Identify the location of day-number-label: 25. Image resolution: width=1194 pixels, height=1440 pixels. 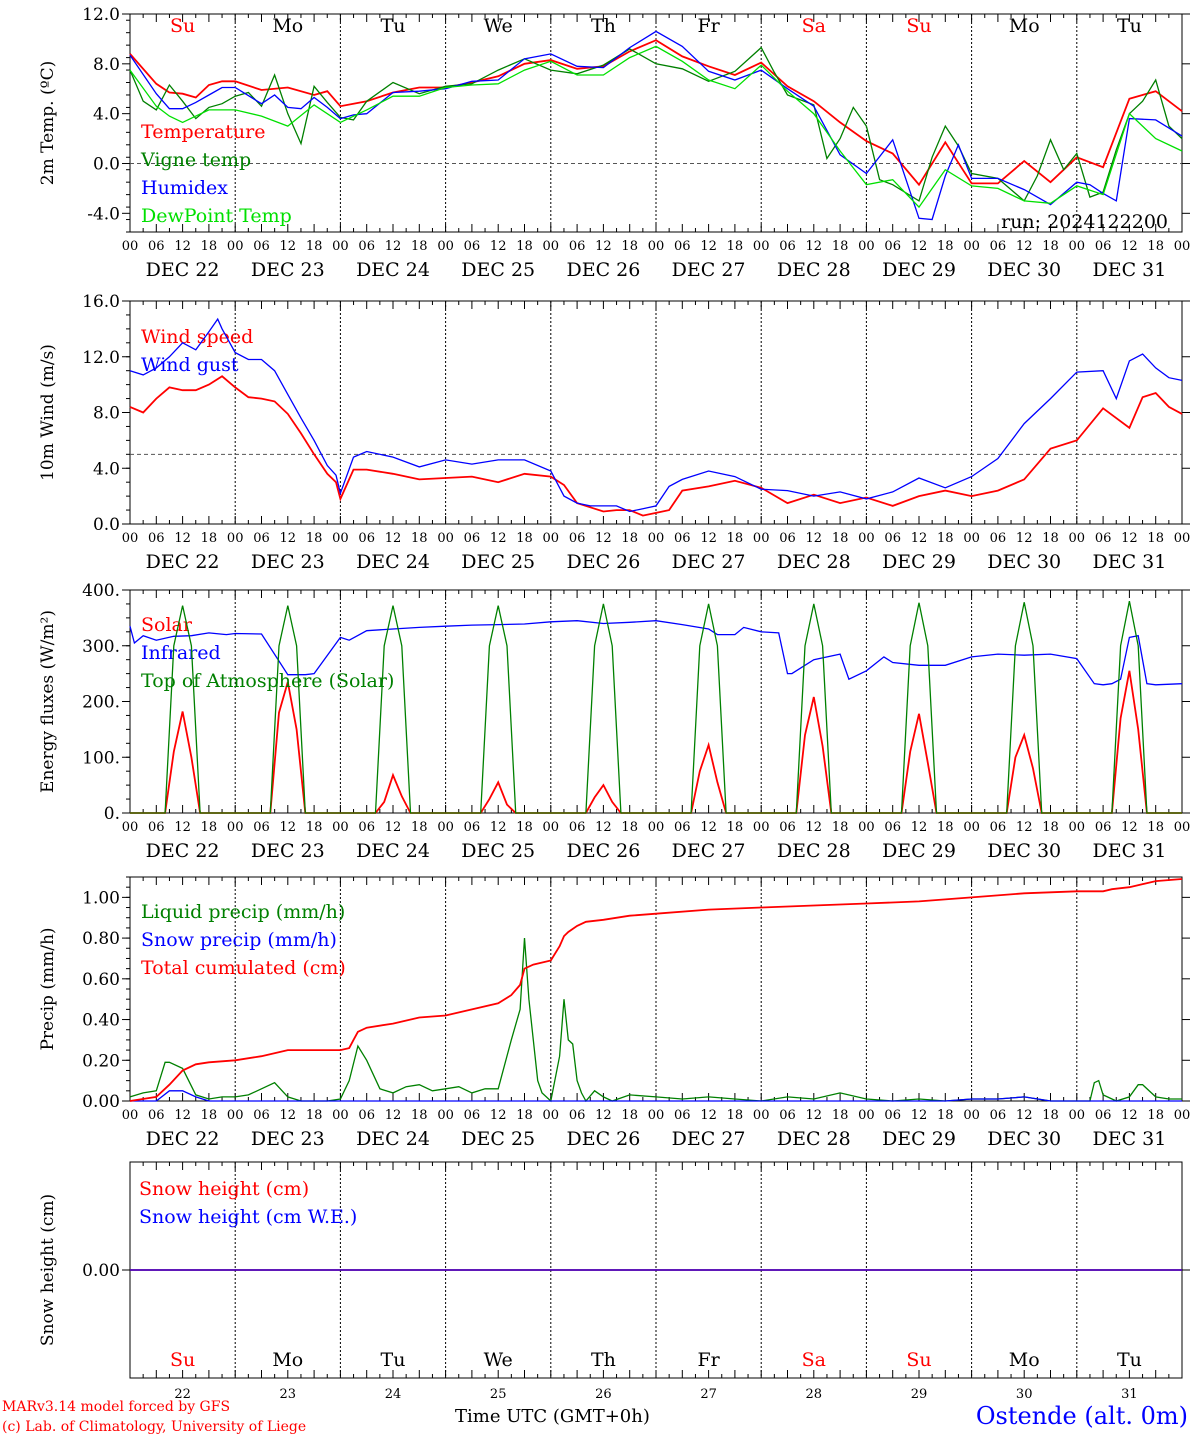
(498, 1394).